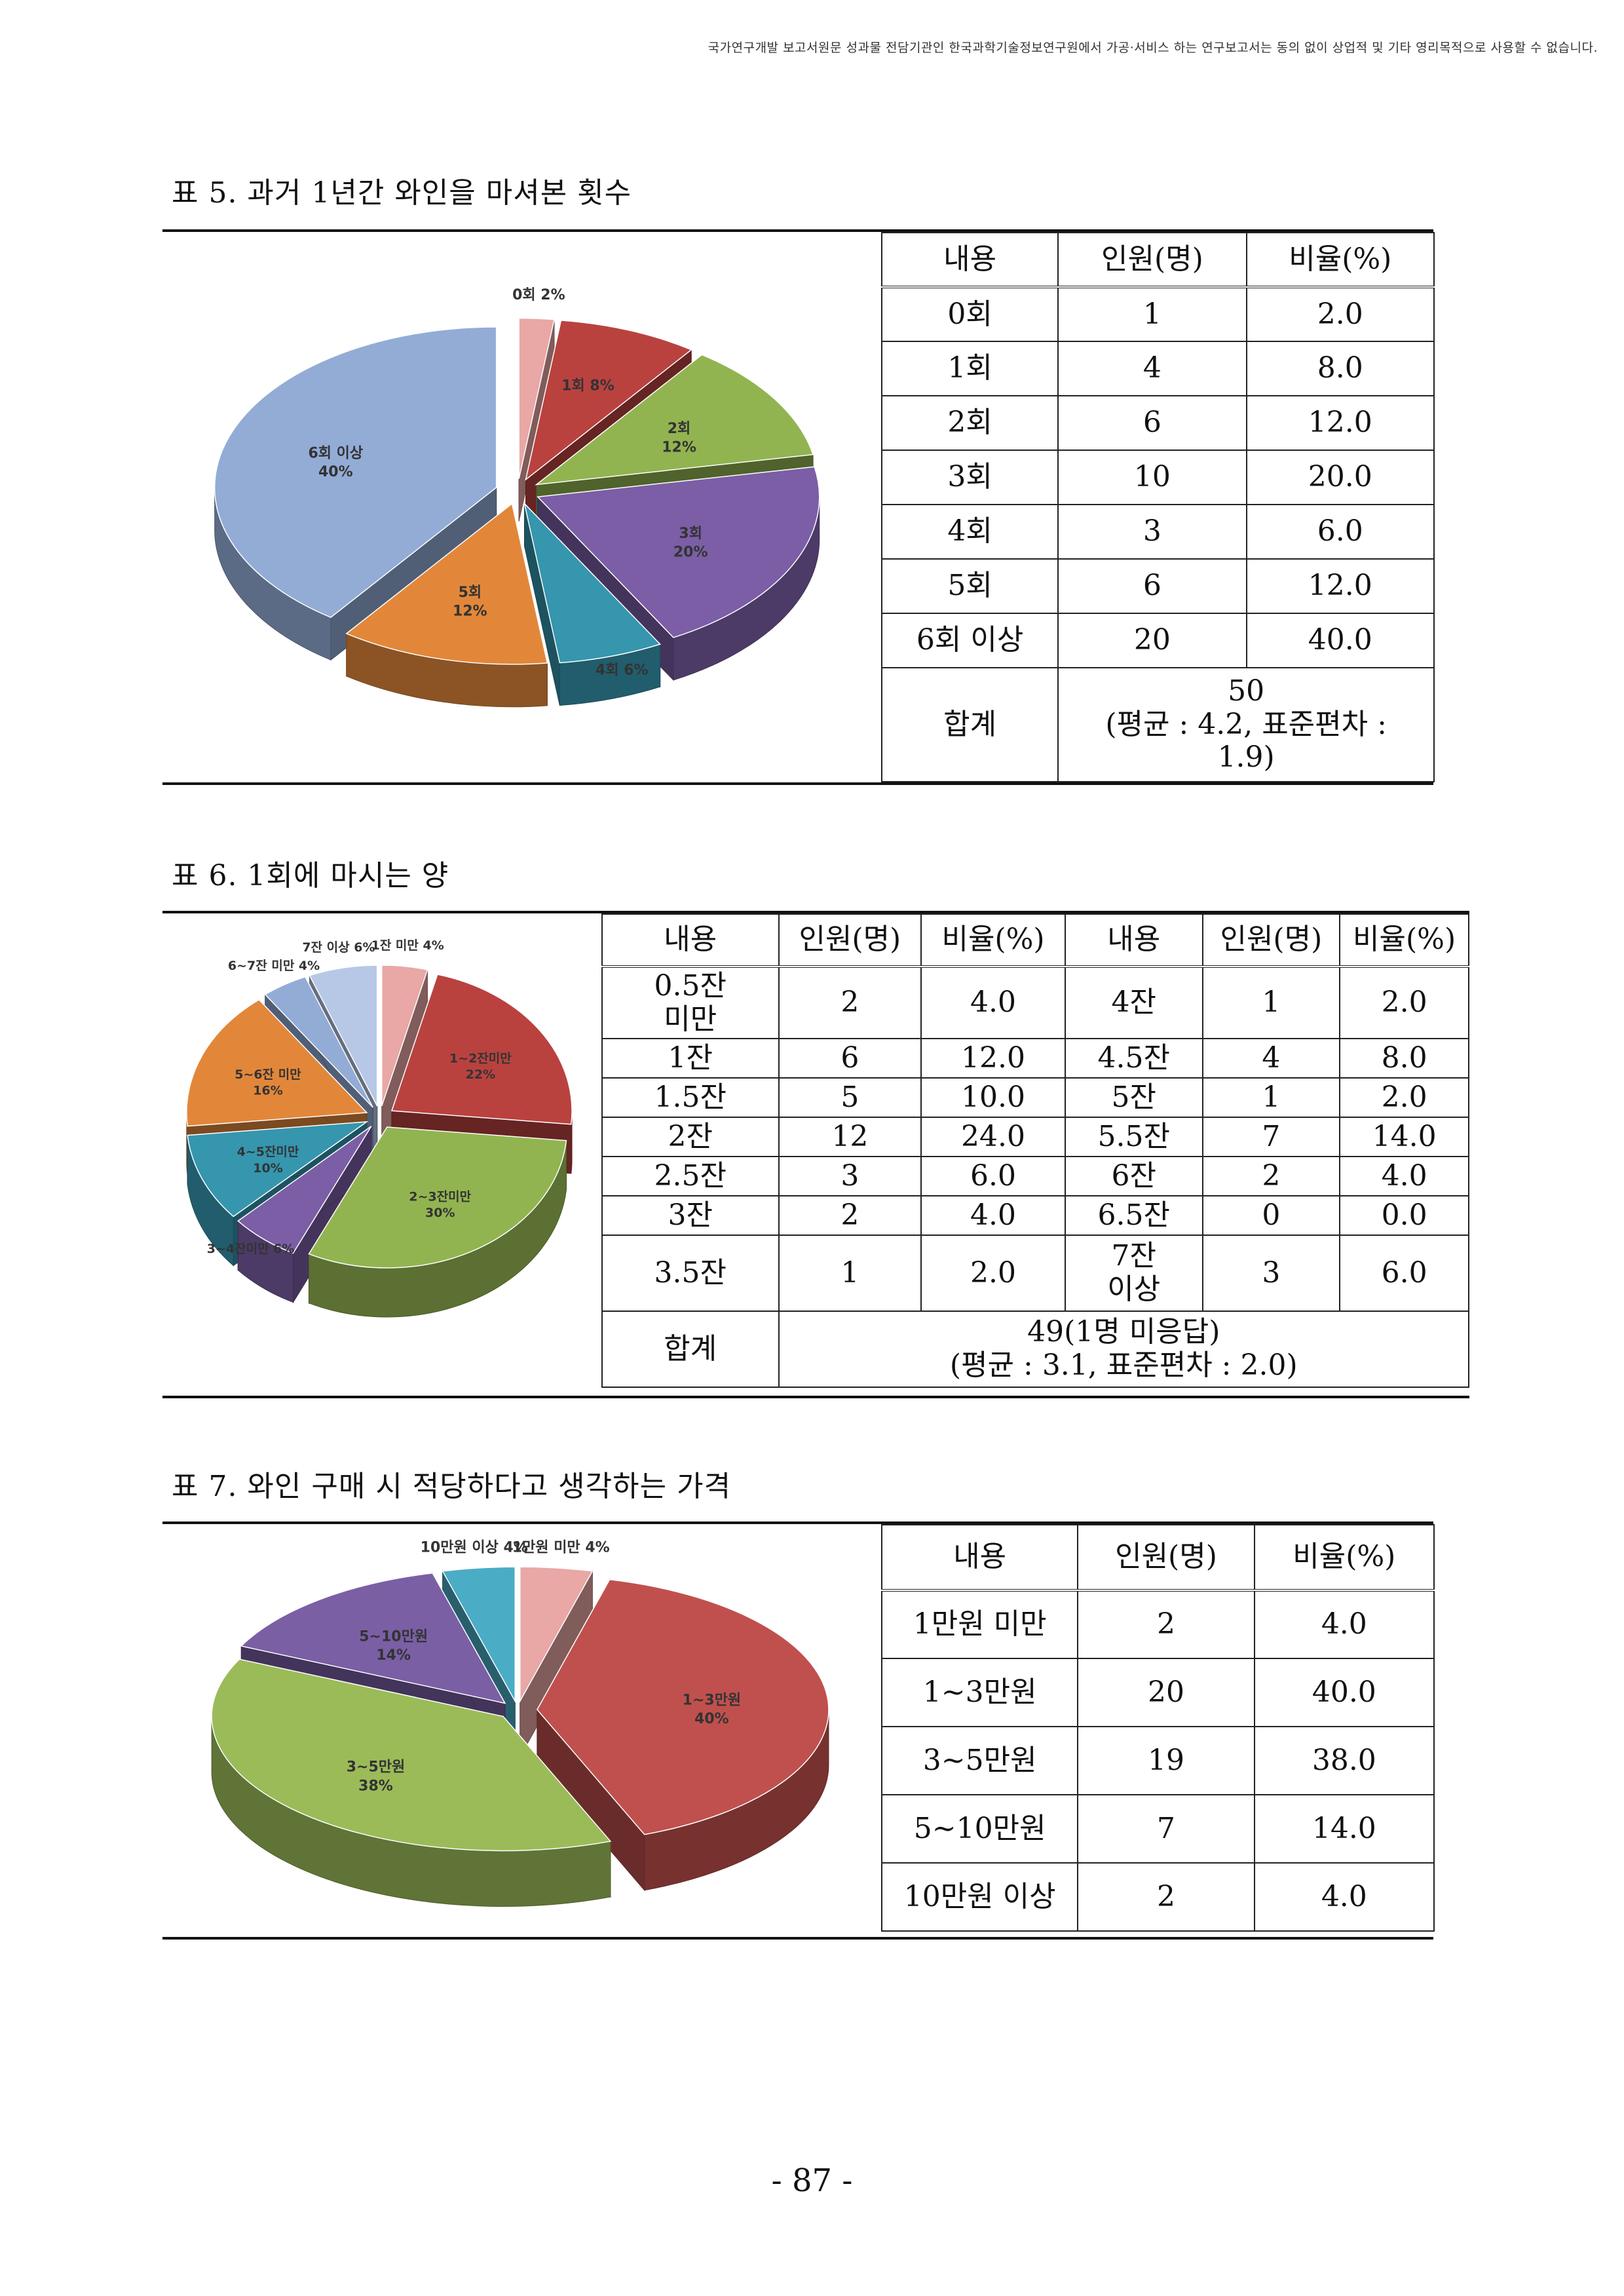 The height and width of the screenshot is (2296, 1624). Describe the element at coordinates (376, 1777) in the screenshot. I see `slice-label: 3~5만원 38%` at that location.